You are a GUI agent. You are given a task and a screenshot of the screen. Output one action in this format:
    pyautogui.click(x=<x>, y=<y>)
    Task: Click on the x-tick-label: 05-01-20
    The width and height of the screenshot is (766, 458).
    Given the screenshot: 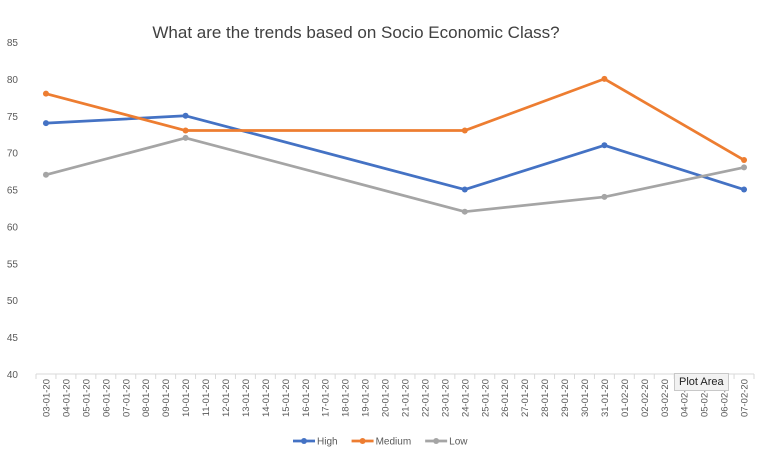 What is the action you would take?
    pyautogui.click(x=86, y=398)
    